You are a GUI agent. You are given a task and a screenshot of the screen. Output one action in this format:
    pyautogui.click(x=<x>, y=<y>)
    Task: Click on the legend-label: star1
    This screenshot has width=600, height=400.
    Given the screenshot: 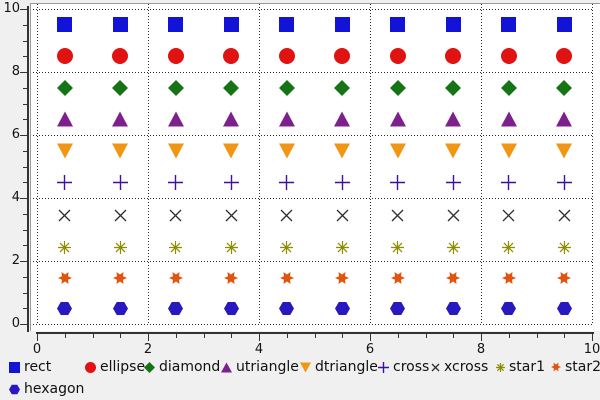 What is the action you would take?
    pyautogui.click(x=527, y=367)
    